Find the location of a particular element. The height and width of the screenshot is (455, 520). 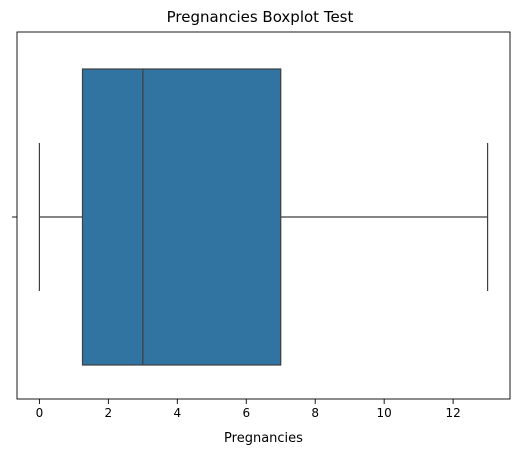

x-tick-label: 6 is located at coordinates (246, 413).